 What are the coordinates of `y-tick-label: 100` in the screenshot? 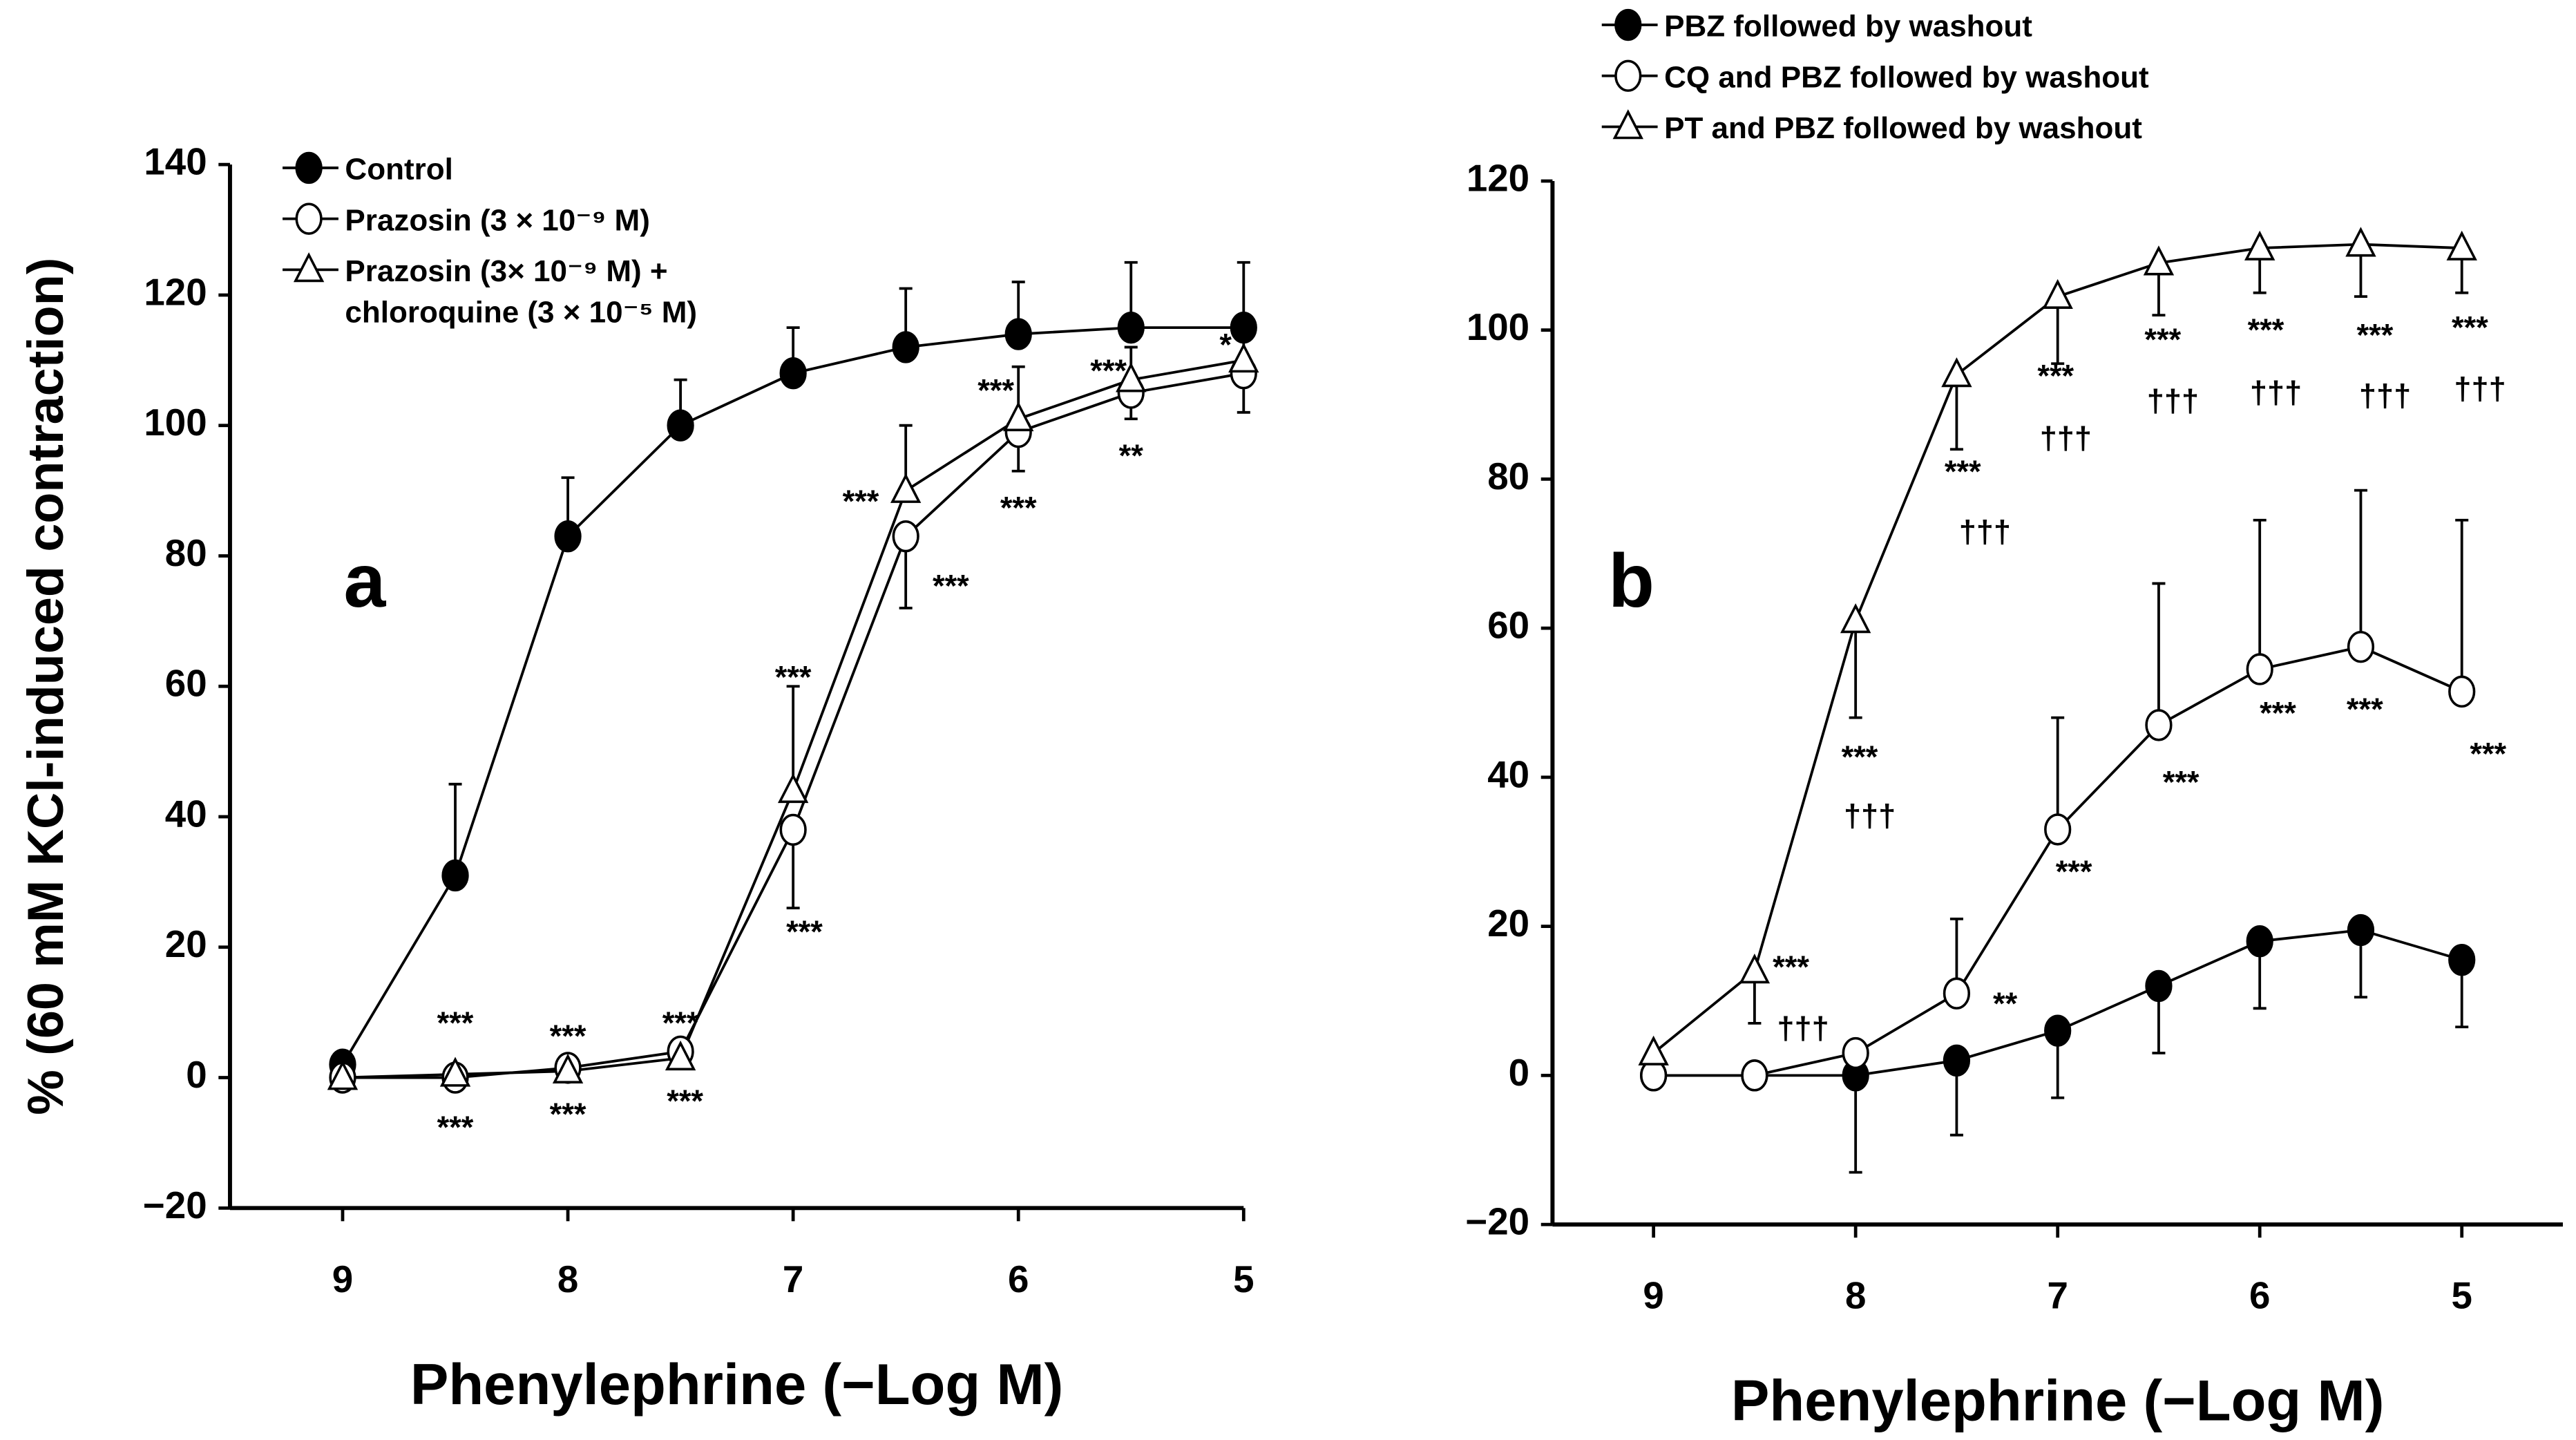 It's located at (175, 422).